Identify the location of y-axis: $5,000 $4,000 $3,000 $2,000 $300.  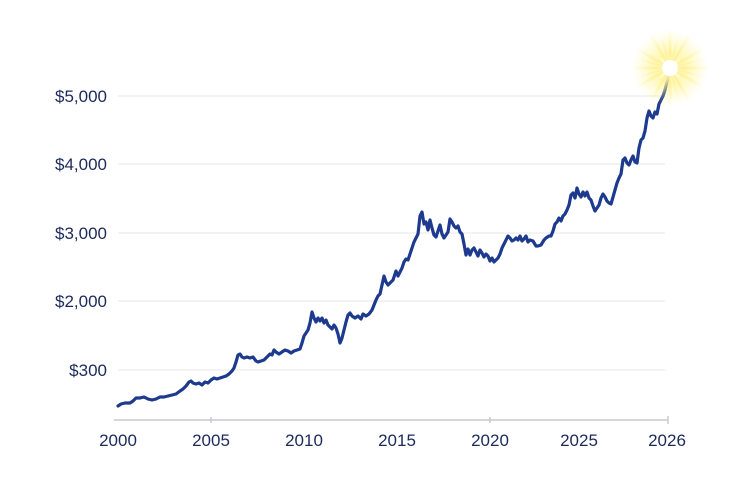
(81, 233).